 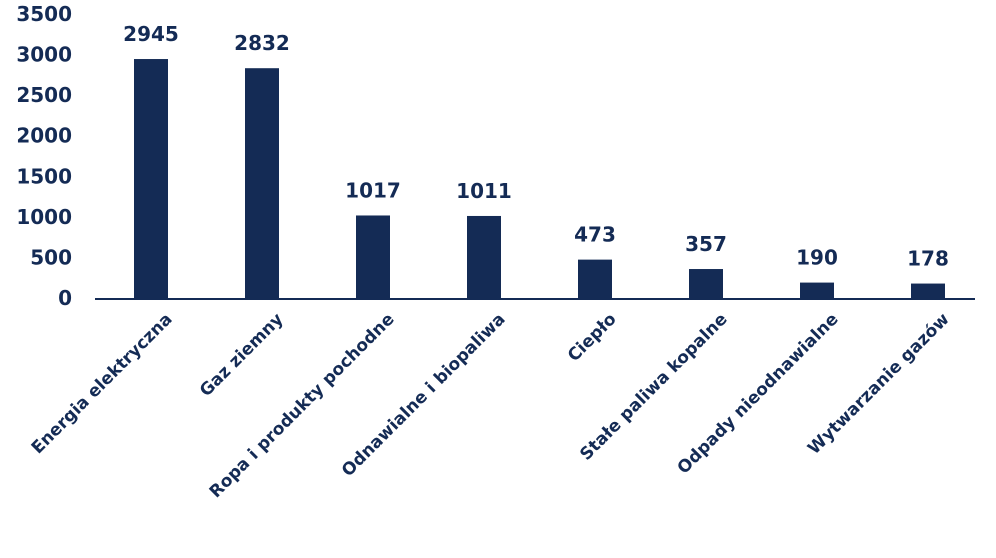 What do you see at coordinates (595, 235) in the screenshot?
I see `data-label: 473` at bounding box center [595, 235].